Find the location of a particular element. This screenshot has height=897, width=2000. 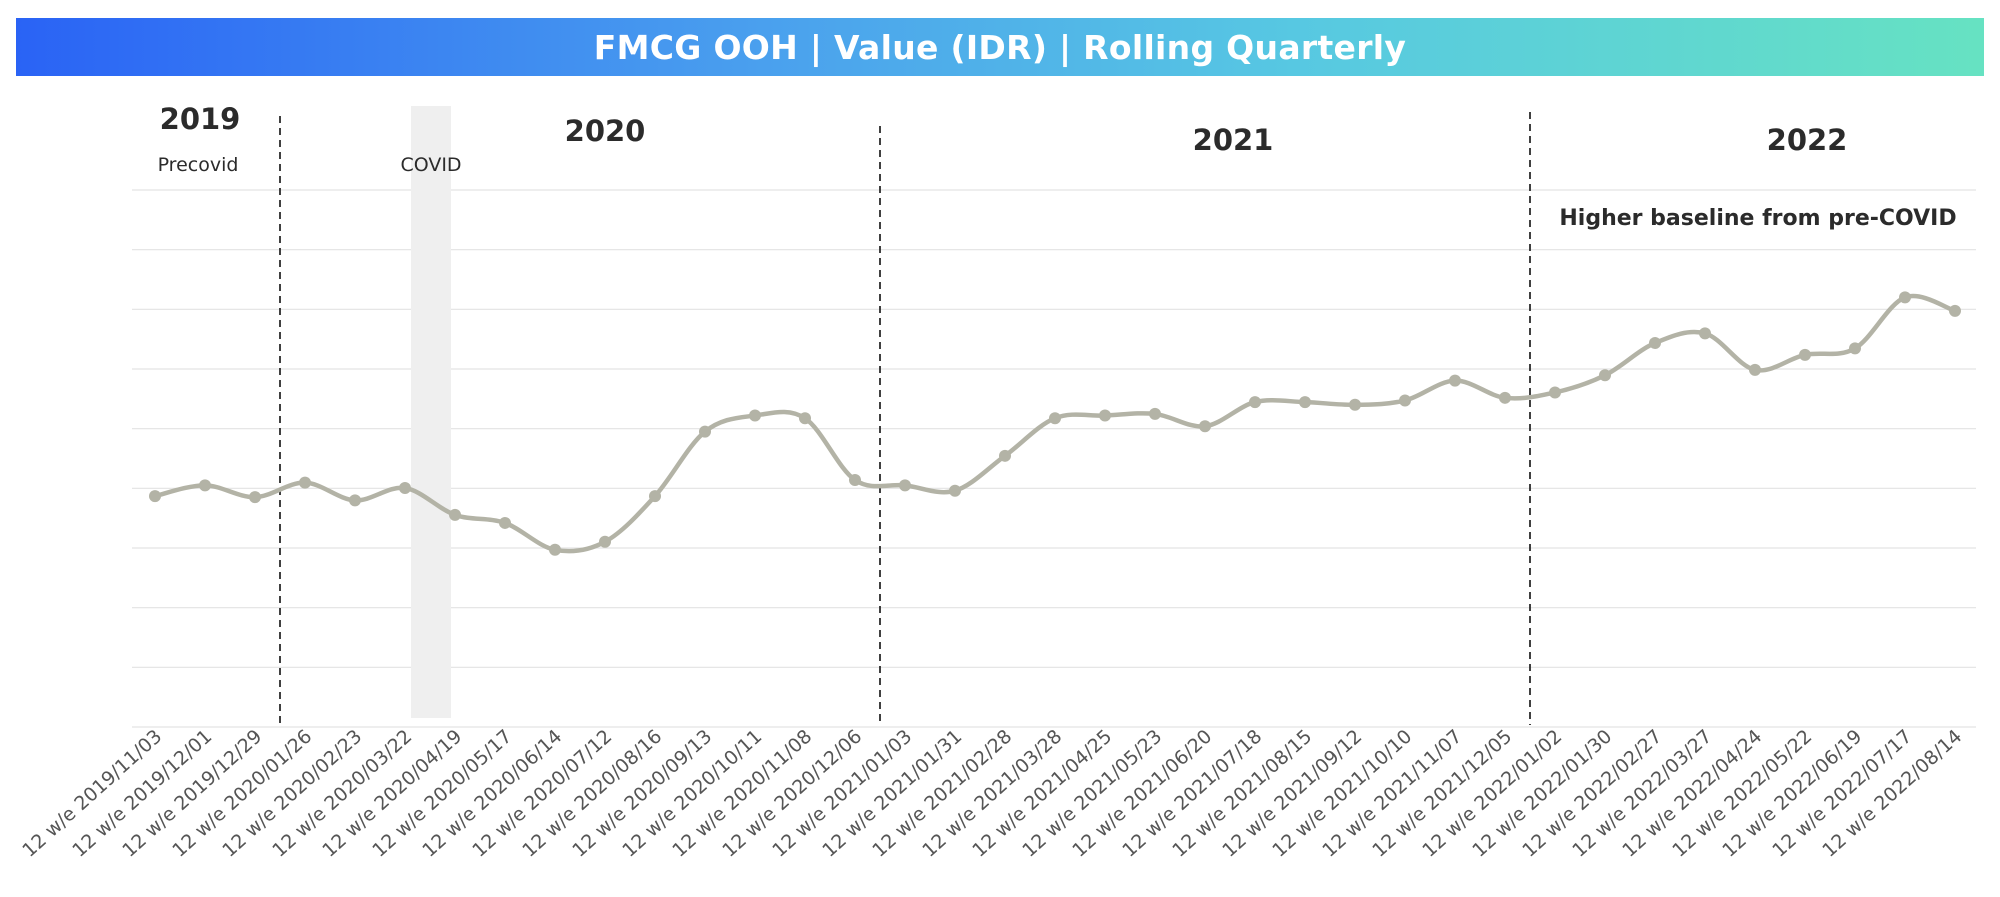

period-year-2022: 2022 is located at coordinates (1807, 140).